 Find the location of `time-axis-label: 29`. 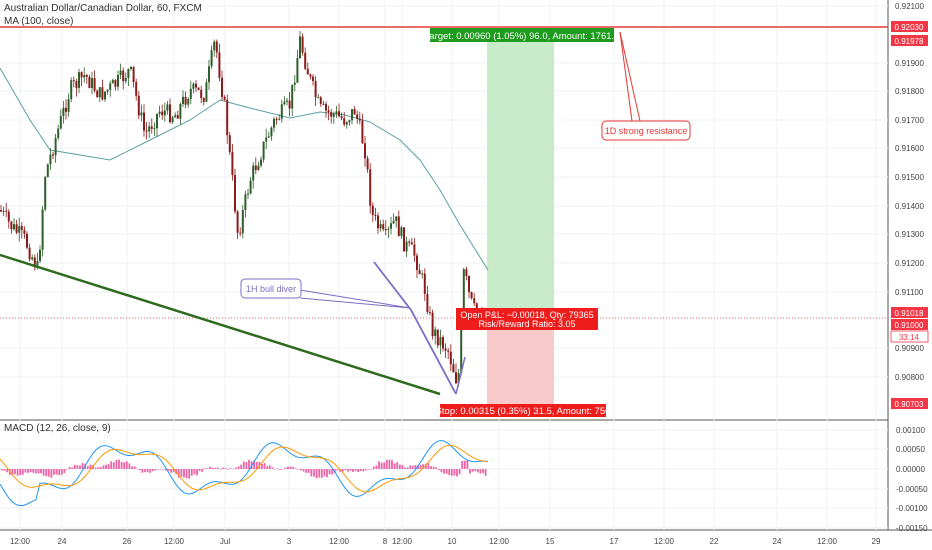

time-axis-label: 29 is located at coordinates (876, 541).